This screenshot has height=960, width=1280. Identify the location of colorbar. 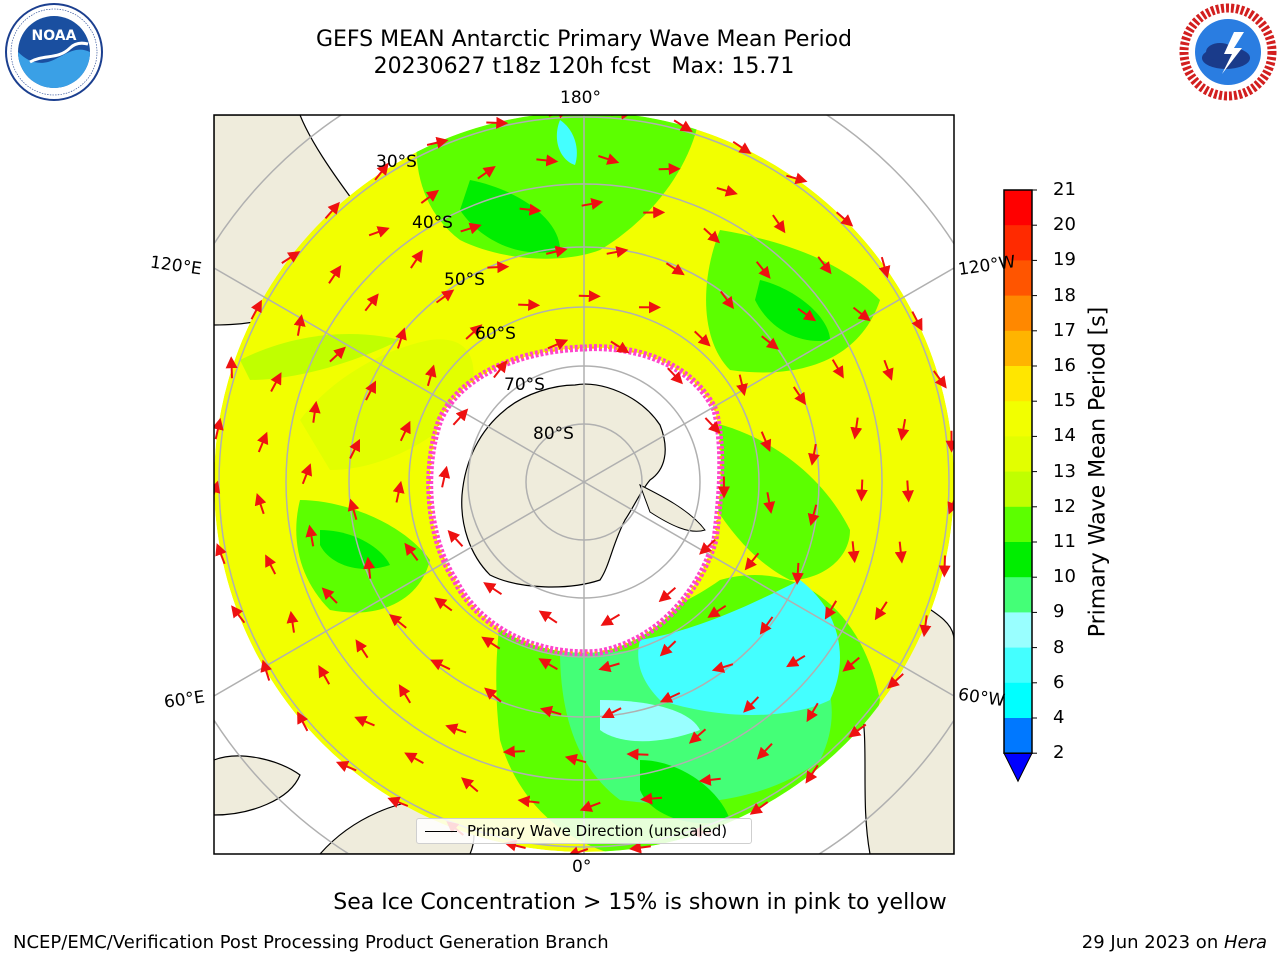
(1020, 486).